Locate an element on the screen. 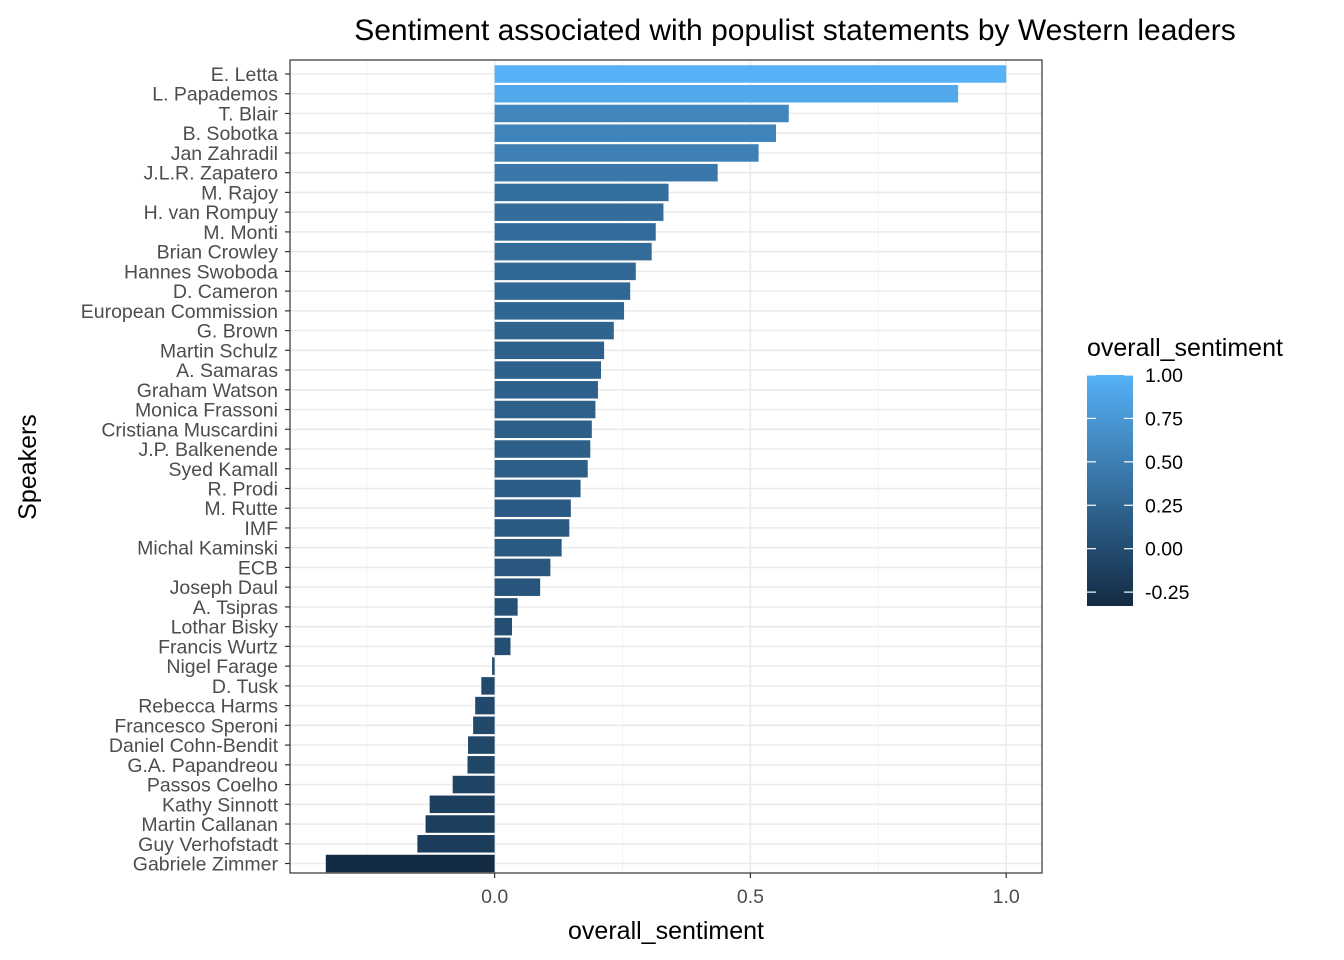 The height and width of the screenshot is (960, 1344). y-tick-label: G.A. Papandreou is located at coordinates (202, 766).